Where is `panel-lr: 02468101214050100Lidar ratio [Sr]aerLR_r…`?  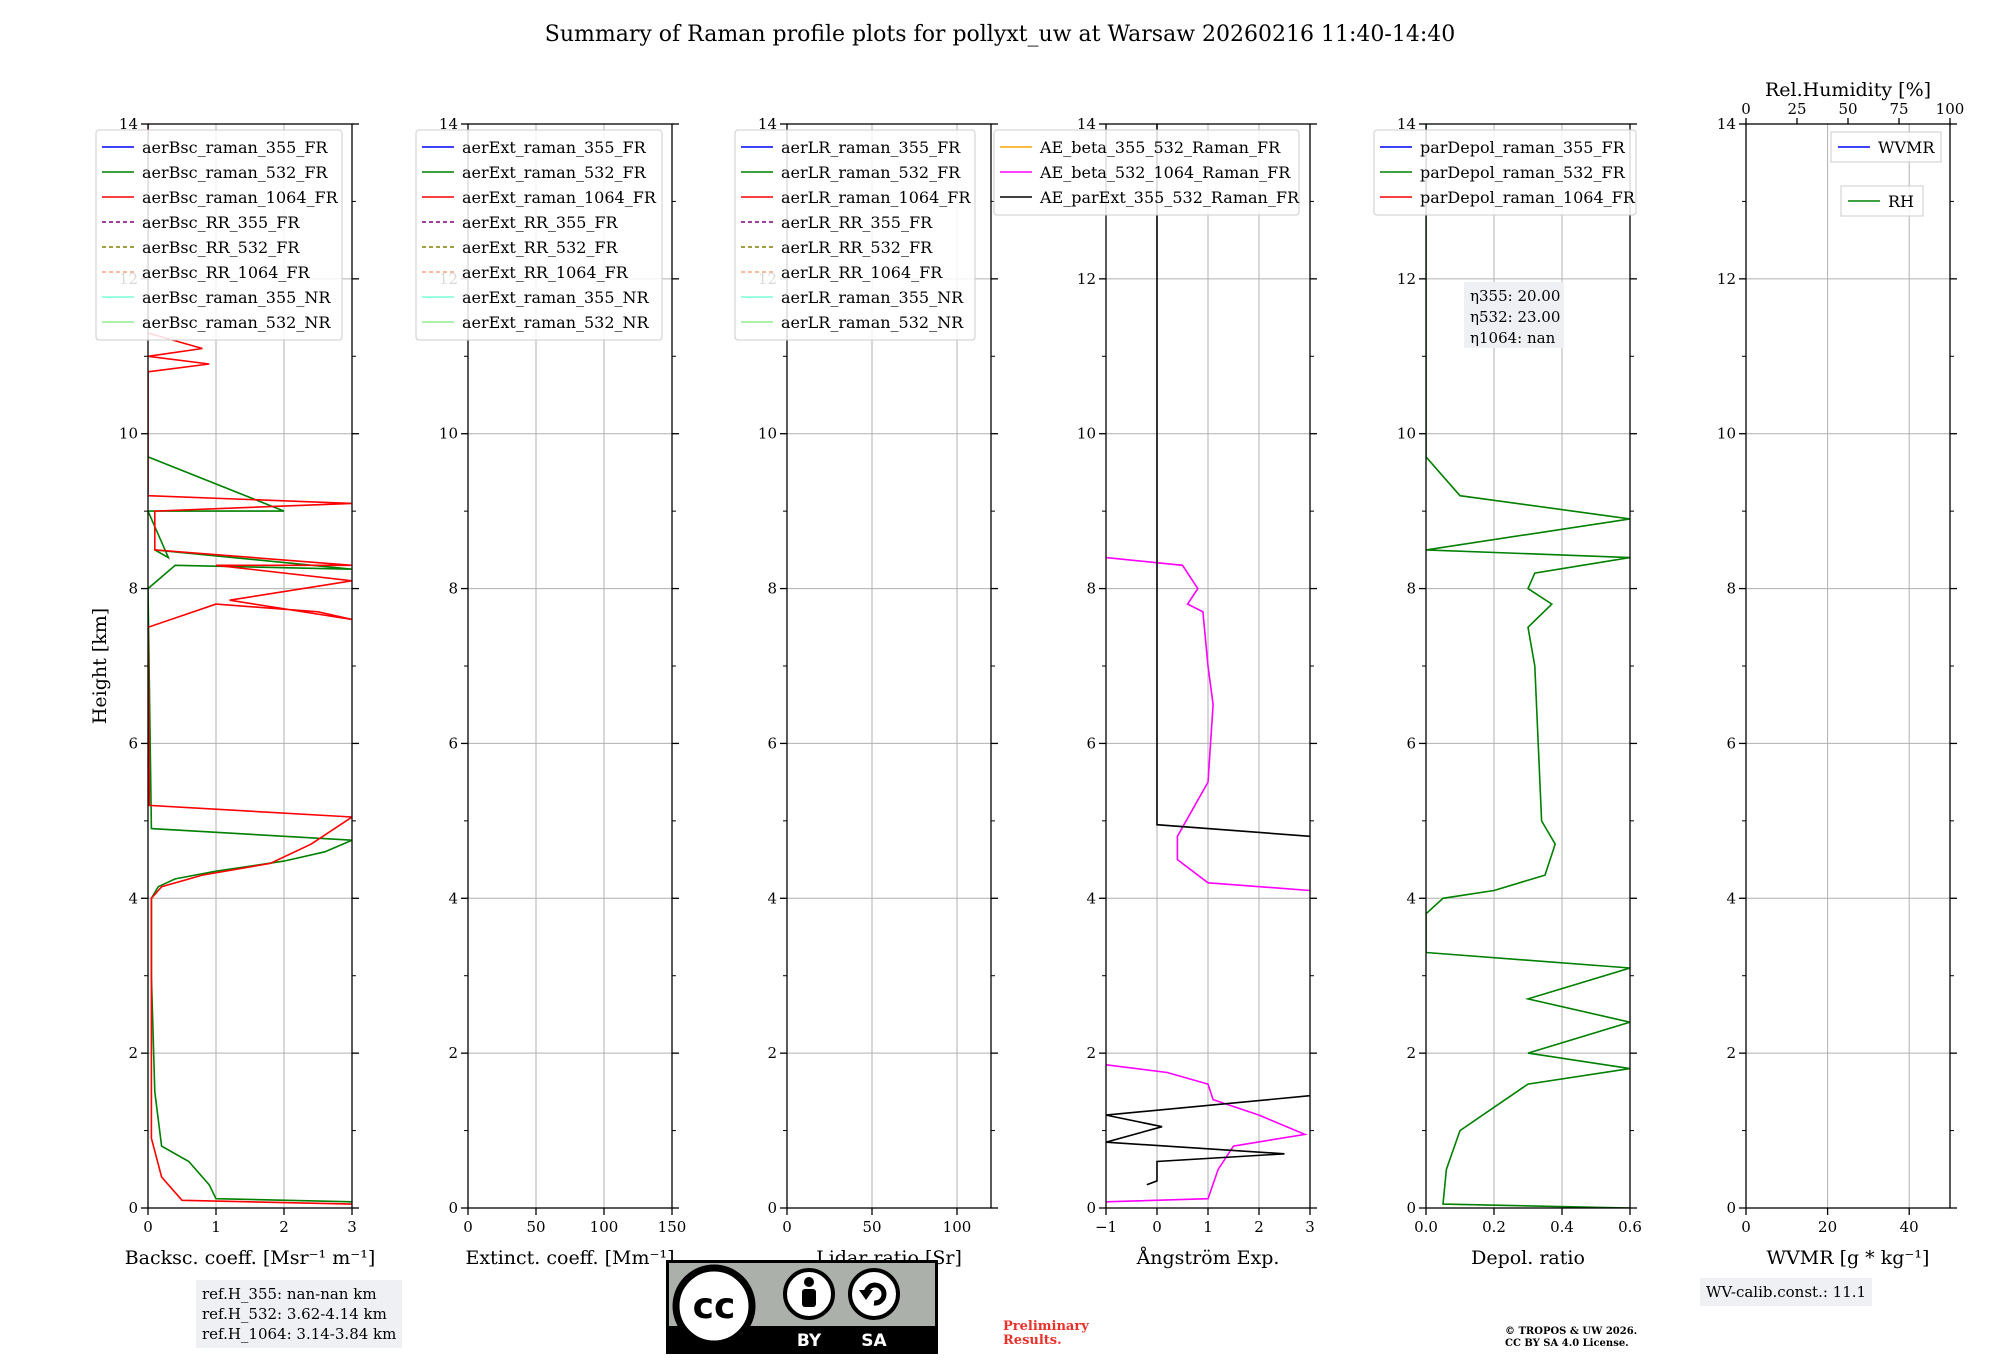
panel-lr: 02468101214050100Lidar ratio [Sr]aerLR_r… is located at coordinates (866, 692).